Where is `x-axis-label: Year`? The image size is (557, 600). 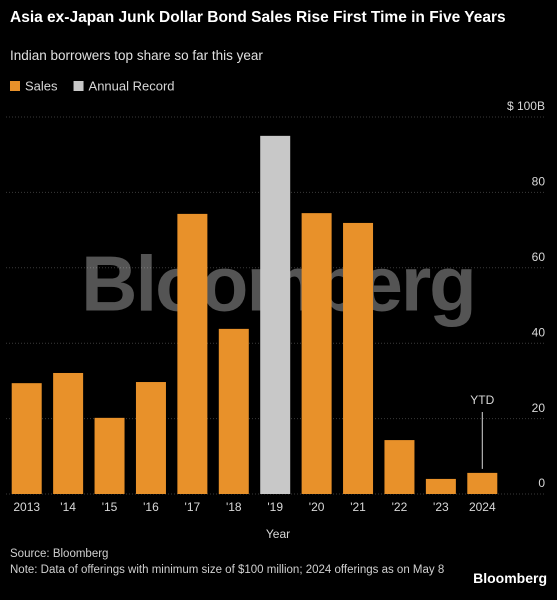
x-axis-label: Year is located at coordinates (278, 534).